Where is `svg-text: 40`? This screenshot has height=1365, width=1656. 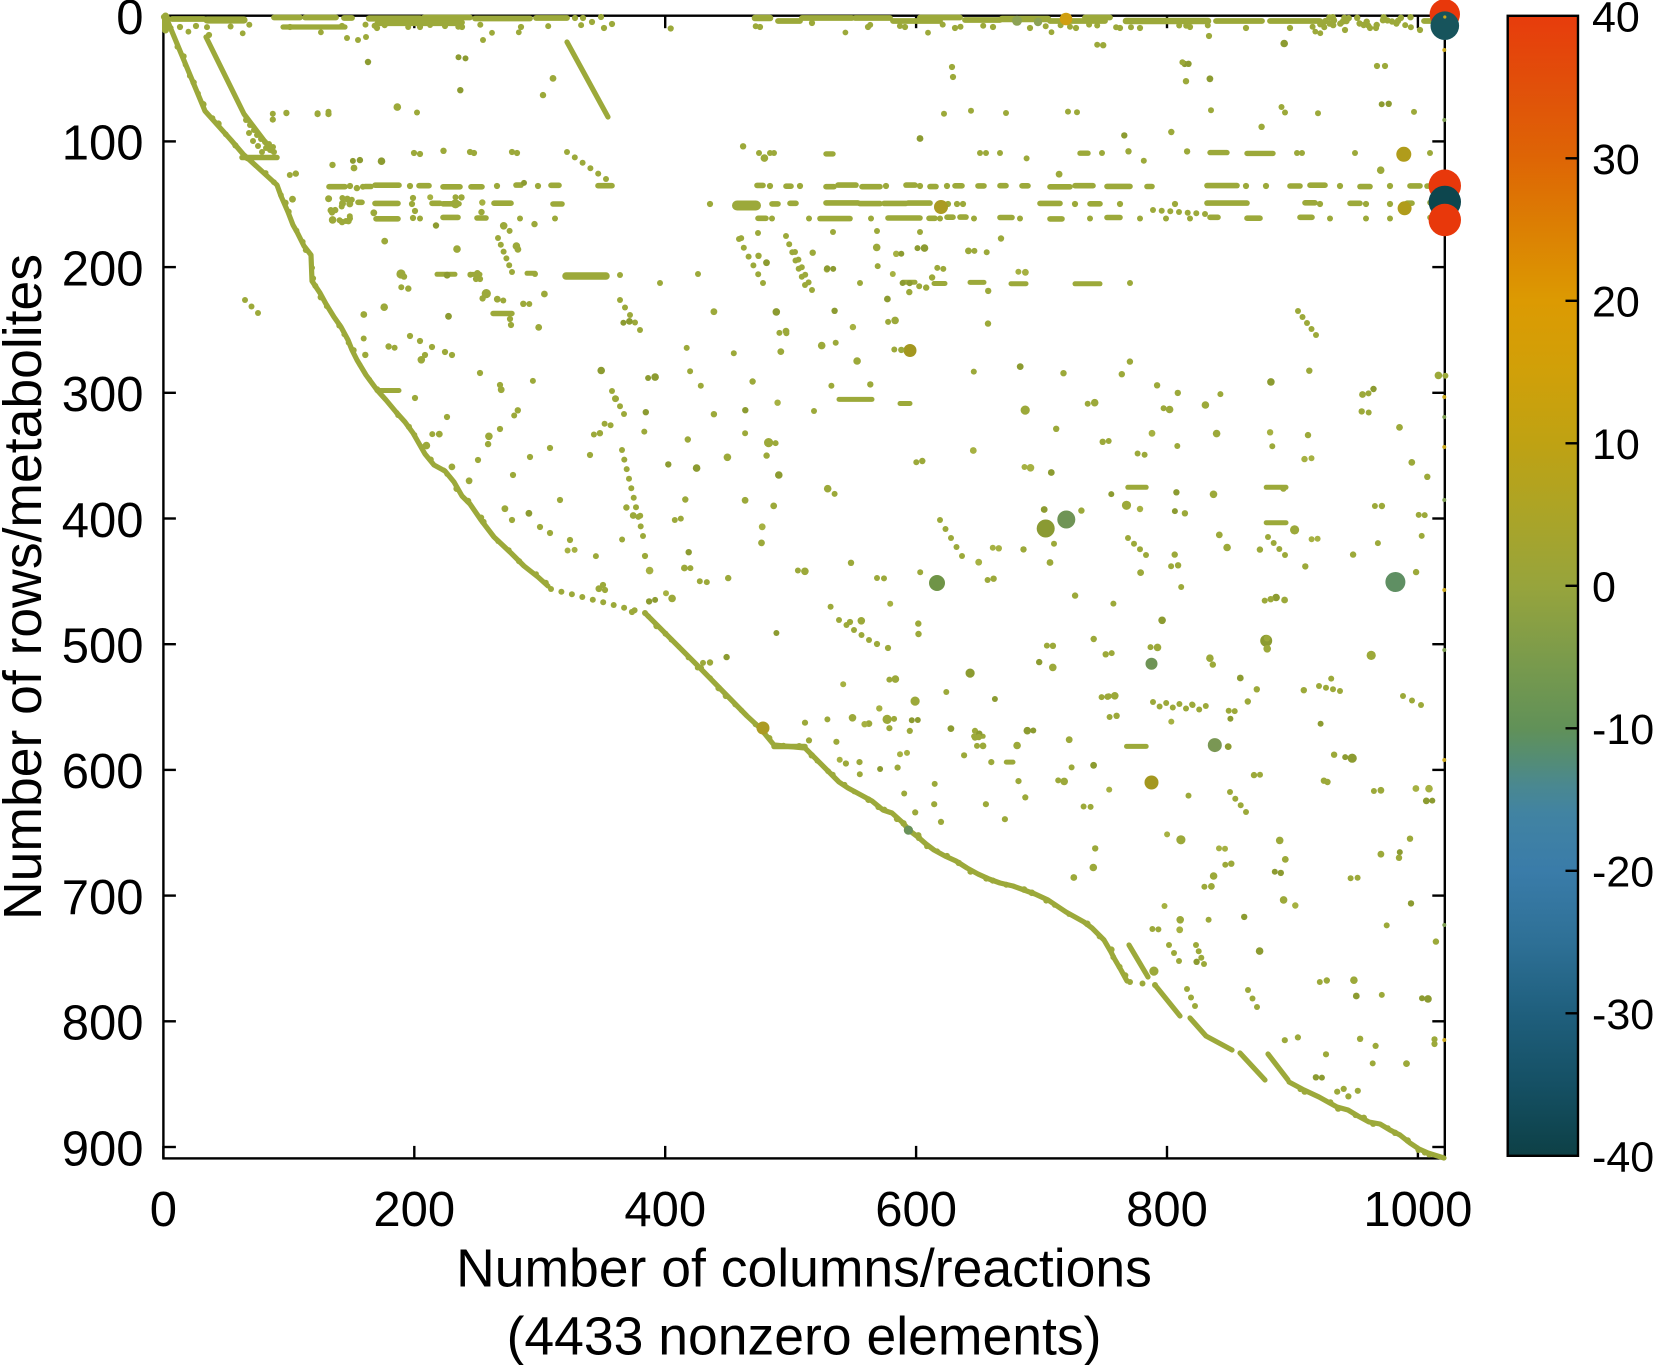
svg-text: 40 is located at coordinates (1616, 21).